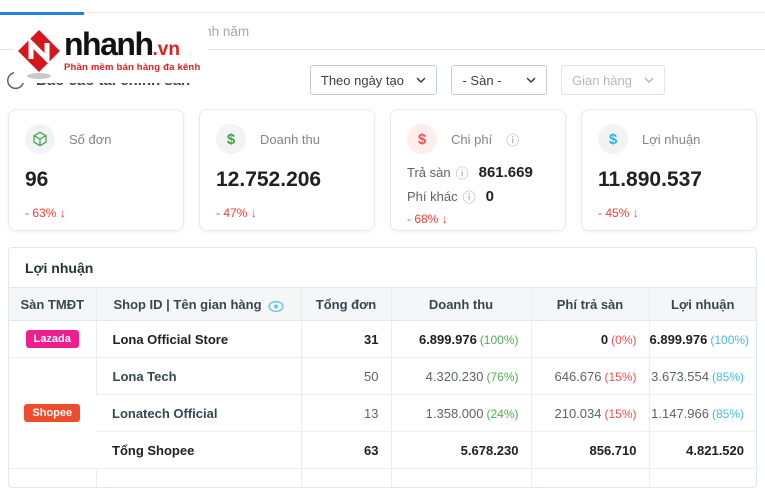 The image size is (765, 490). Describe the element at coordinates (90, 139) in the screenshot. I see `orders-label: Số đơn` at that location.